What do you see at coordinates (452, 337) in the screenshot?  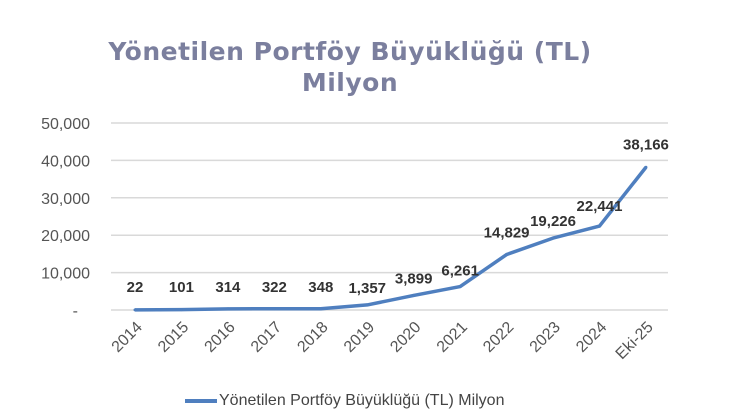 I see `x-tick-label: 2021` at bounding box center [452, 337].